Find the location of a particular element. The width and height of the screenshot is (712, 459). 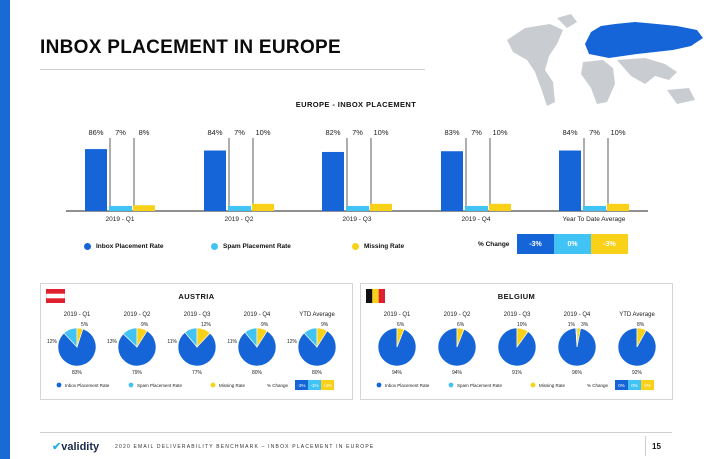

legend-spam-label: Spam Placement Rate is located at coordinates (257, 246).